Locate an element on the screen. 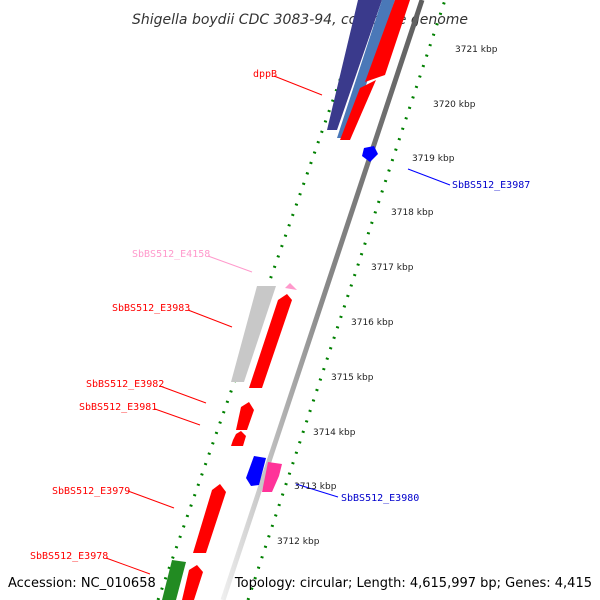 Image resolution: width=600 pixels, height=600 pixels. scale-label-3718: 3718 kbp is located at coordinates (412, 213).